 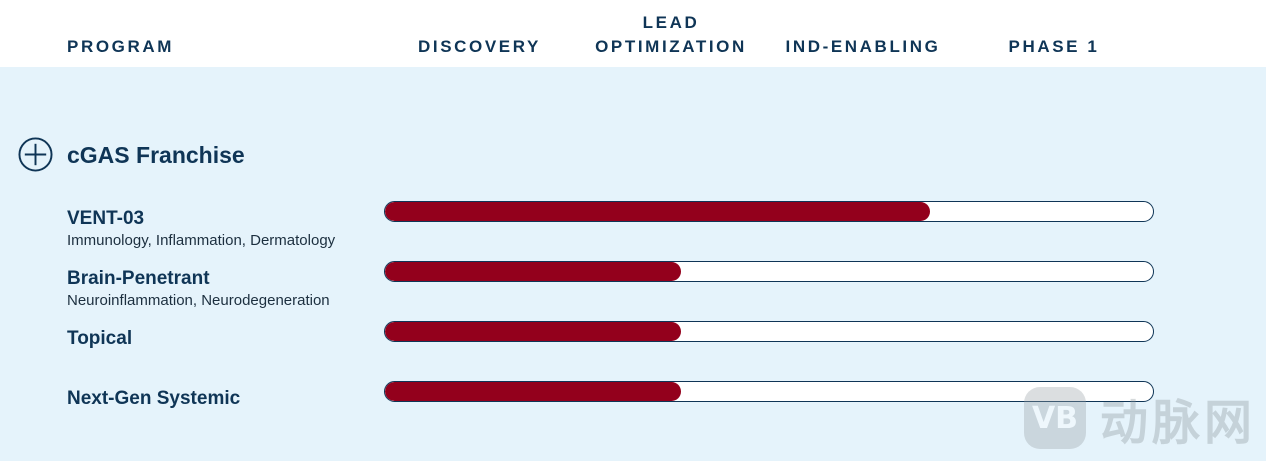 What do you see at coordinates (671, 35) in the screenshot?
I see `header-stage-lead-optimization: LEAD OPTIMIZATION` at bounding box center [671, 35].